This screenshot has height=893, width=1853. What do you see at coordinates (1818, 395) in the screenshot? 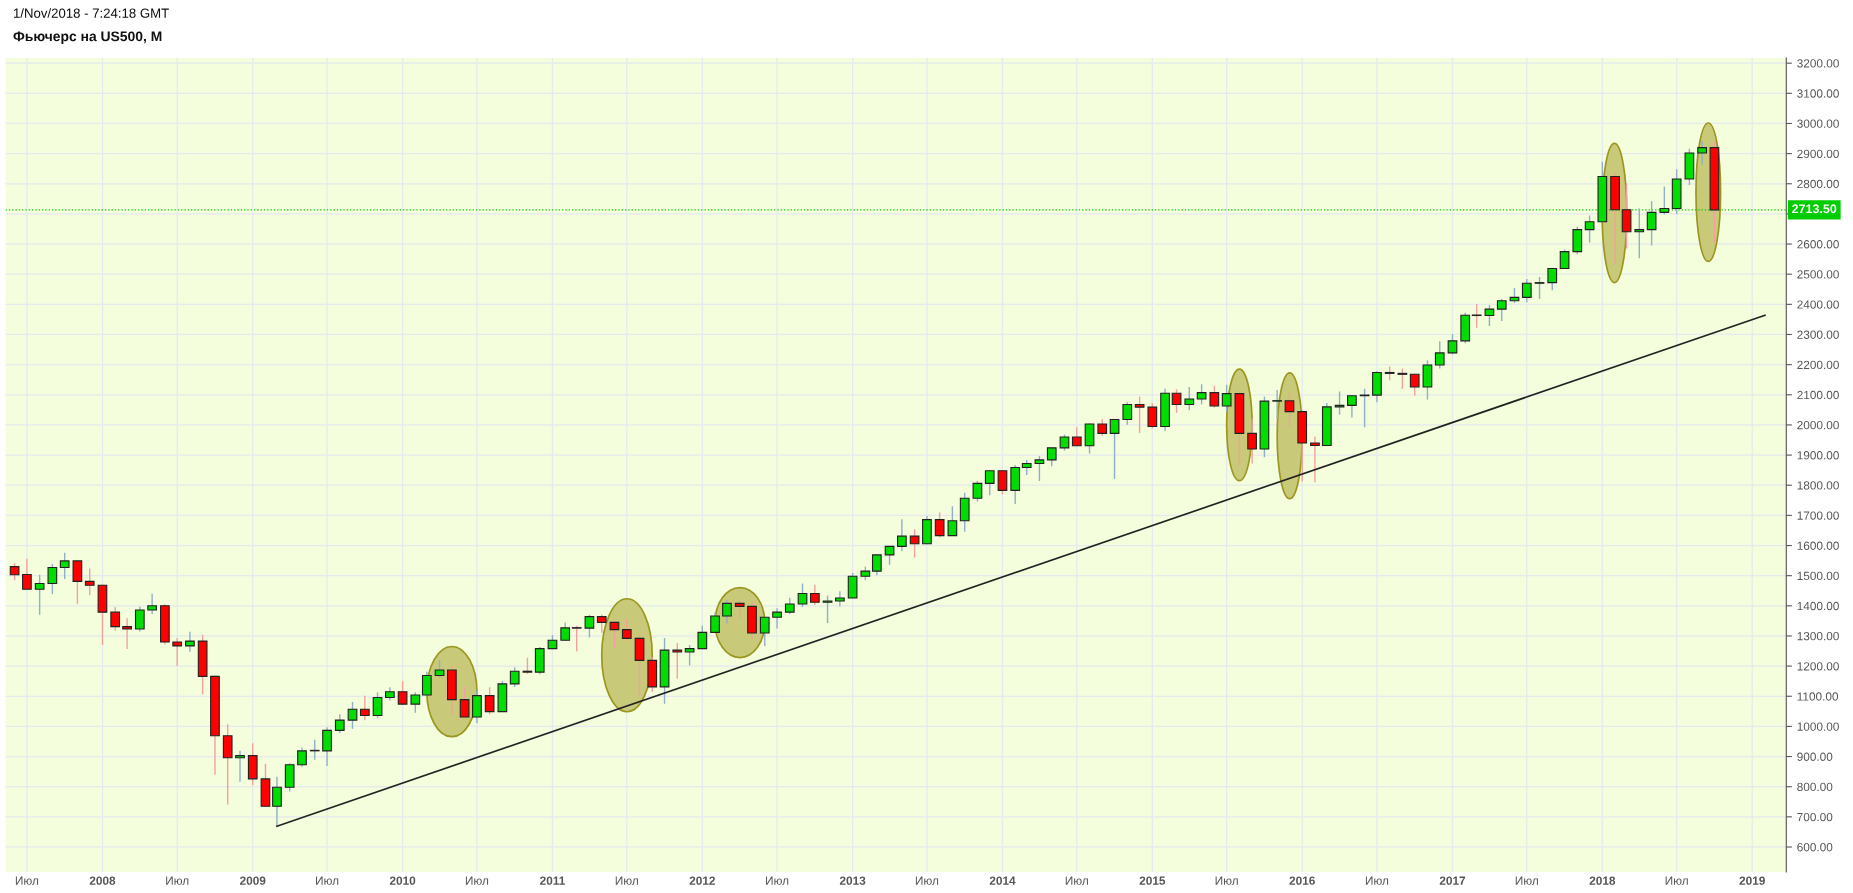
I see `y-tick-label: 2100.00` at bounding box center [1818, 395].